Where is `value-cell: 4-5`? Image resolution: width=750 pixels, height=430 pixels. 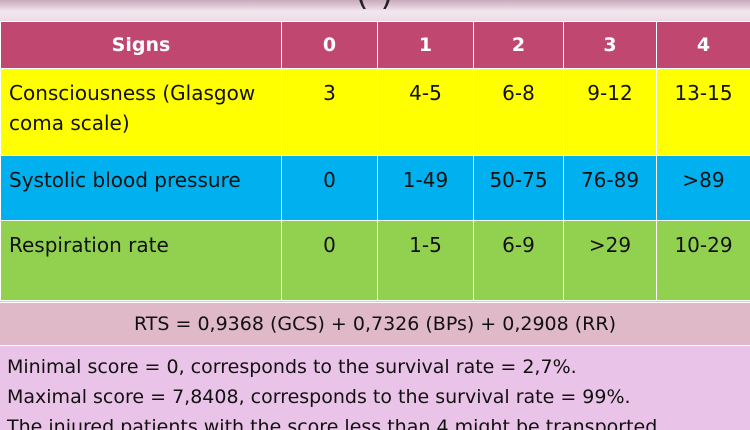
value-cell: 4-5 is located at coordinates (425, 112).